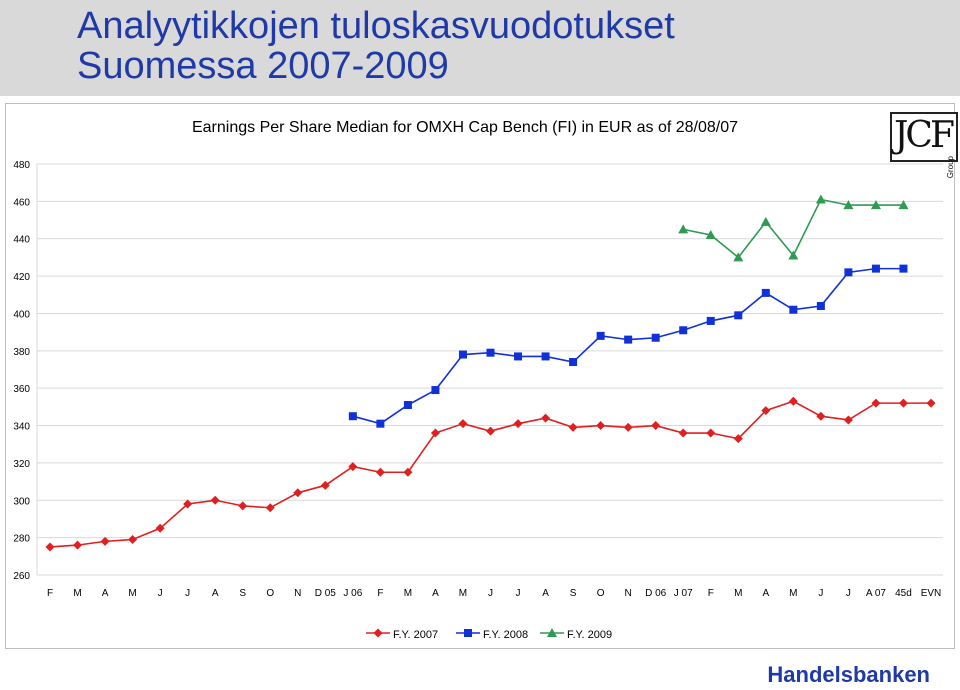  I want to click on y-tick-label: 460, so click(21, 202).